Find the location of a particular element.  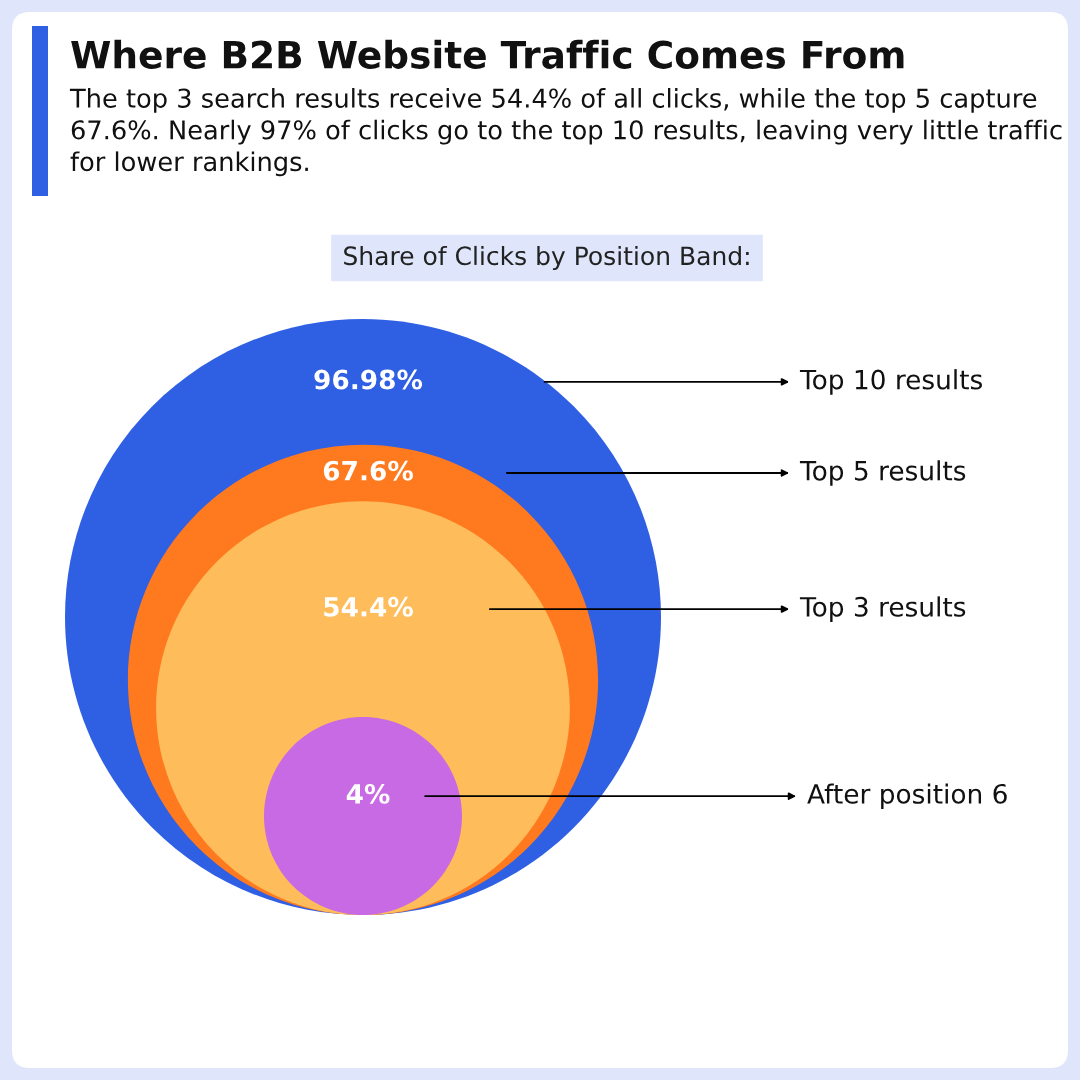

text: The top 3 search results receive 54.4% of all clicks, while the top 5 capture 67.6%. Nearly 97% of clicks go to the top 10 results, leaving very little traffic for lower rankings. is located at coordinates (565, 132).